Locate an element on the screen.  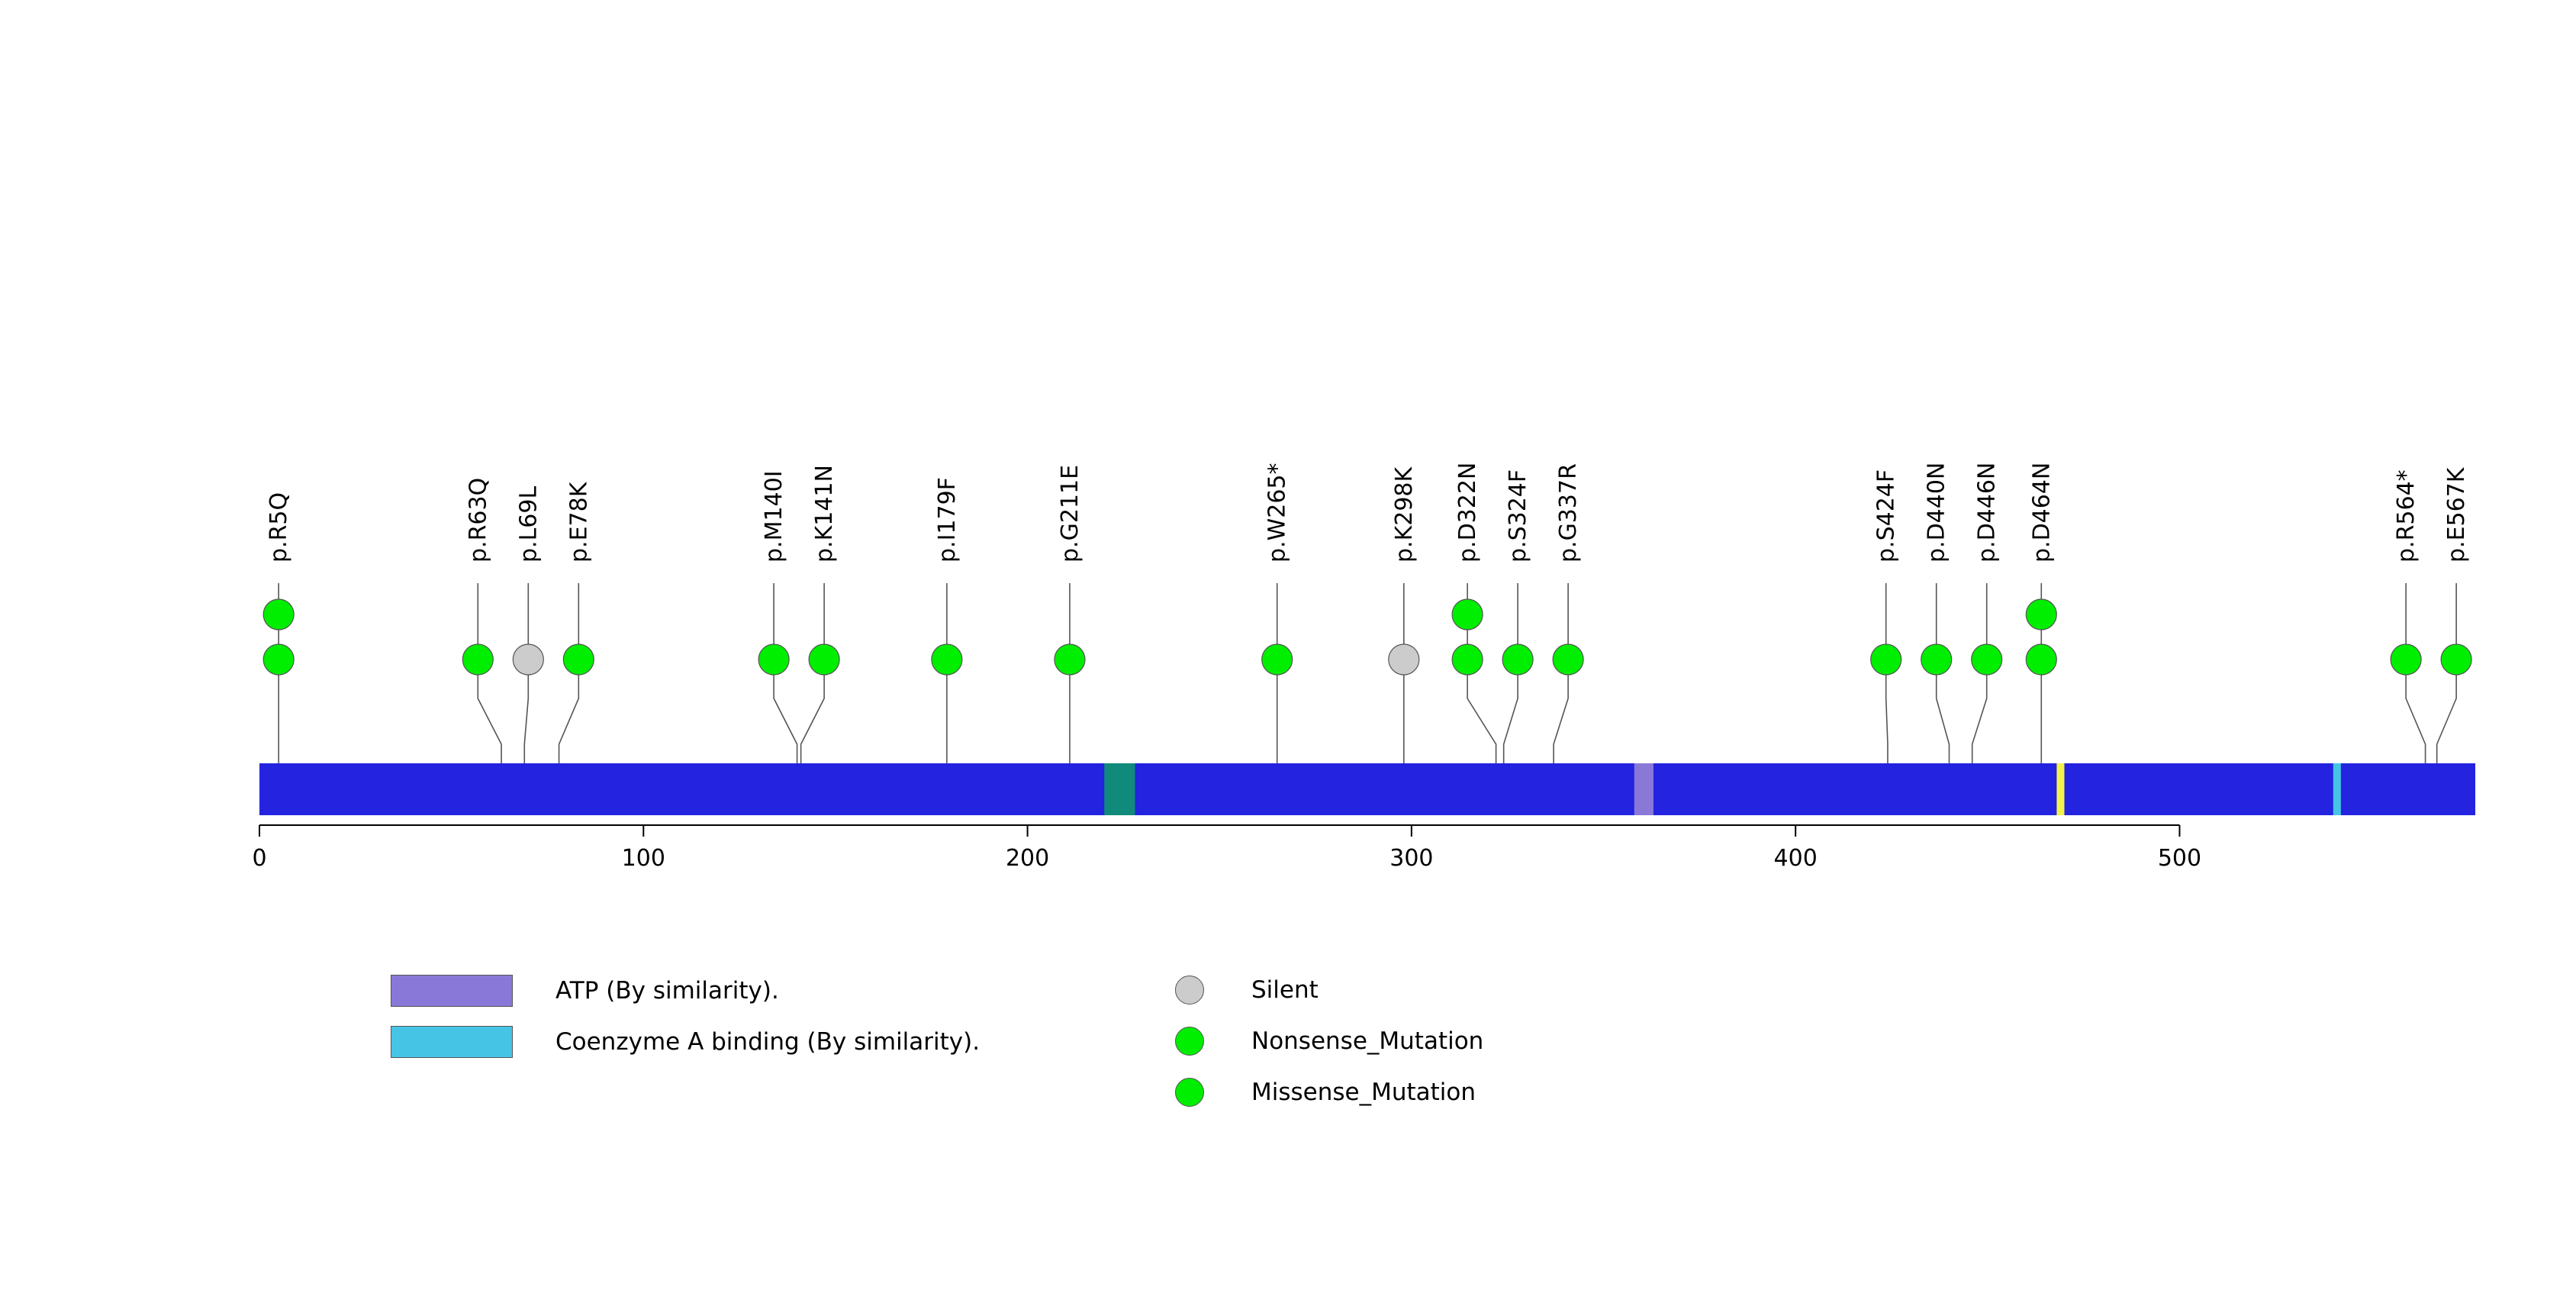
domain-unlabeled-site is located at coordinates (2060, 789).